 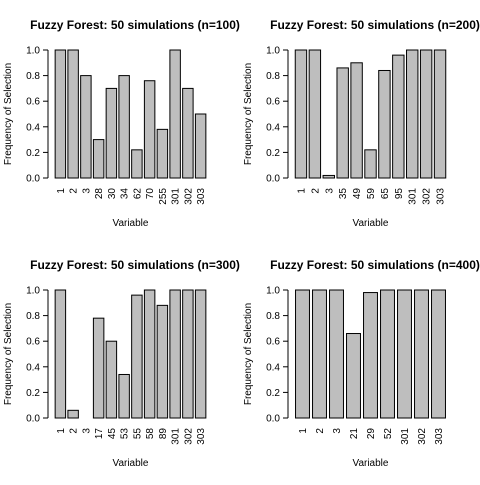 What do you see at coordinates (371, 194) in the screenshot?
I see `x-tick-label: 59` at bounding box center [371, 194].